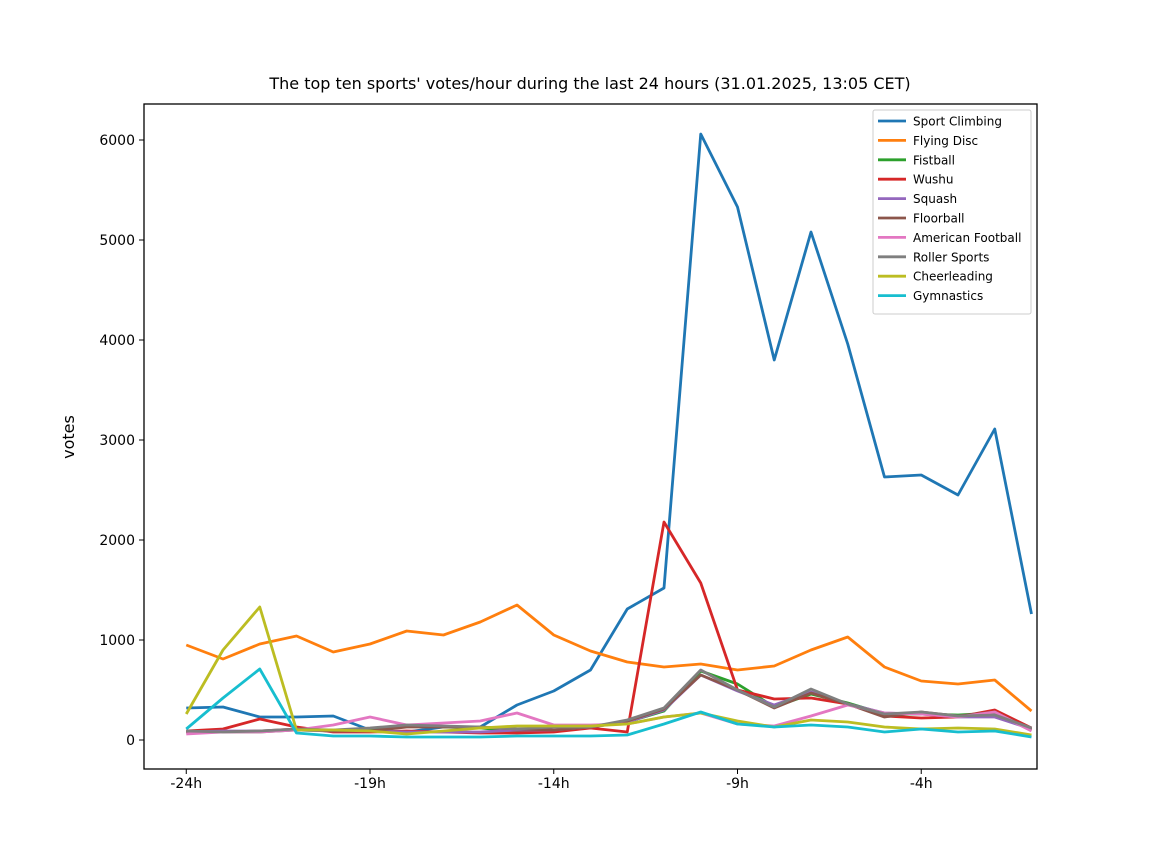 This screenshot has height=864, width=1152. What do you see at coordinates (951, 257) in the screenshot?
I see `legend-label-roller-sports: Roller Sports` at bounding box center [951, 257].